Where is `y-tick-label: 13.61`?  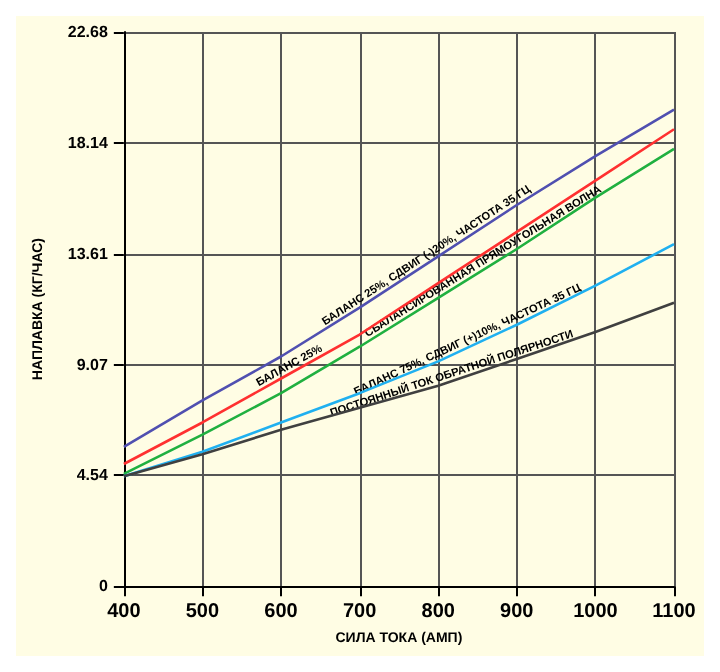 y-tick-label: 13.61 is located at coordinates (88, 253).